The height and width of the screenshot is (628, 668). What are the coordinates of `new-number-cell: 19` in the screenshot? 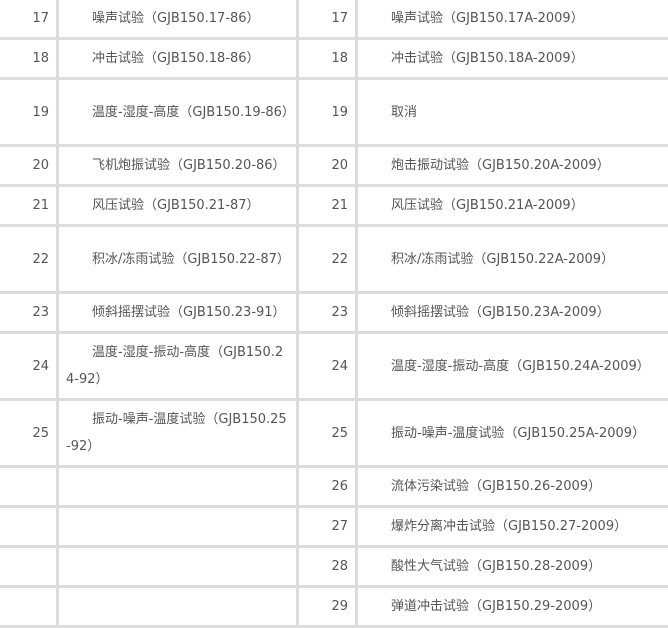 It's located at (327, 112).